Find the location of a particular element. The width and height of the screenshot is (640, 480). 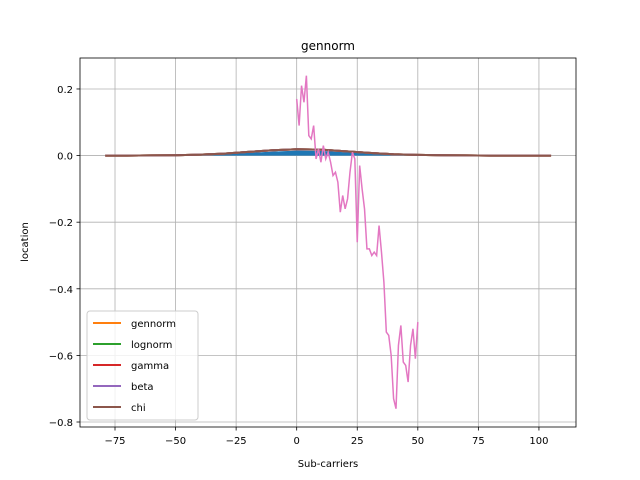

y-tick-label: −0.8 is located at coordinates (61, 423).